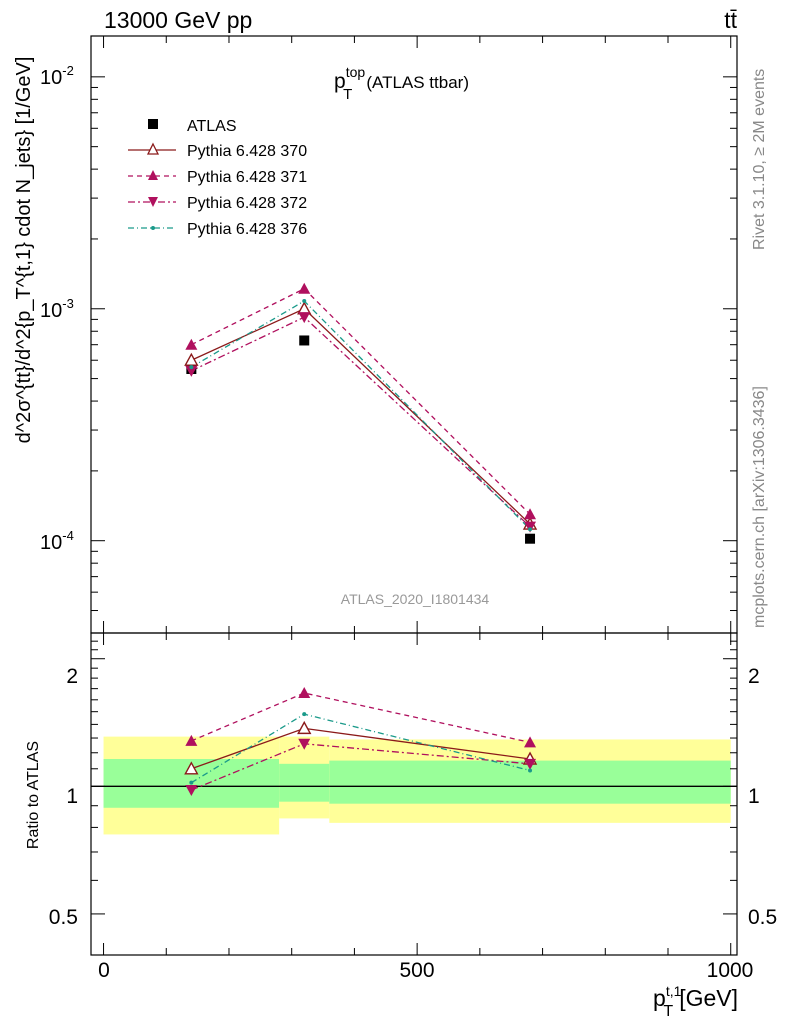 The height and width of the screenshot is (1029, 786). I want to click on legend-label: Pythia 6.428 371, so click(247, 177).